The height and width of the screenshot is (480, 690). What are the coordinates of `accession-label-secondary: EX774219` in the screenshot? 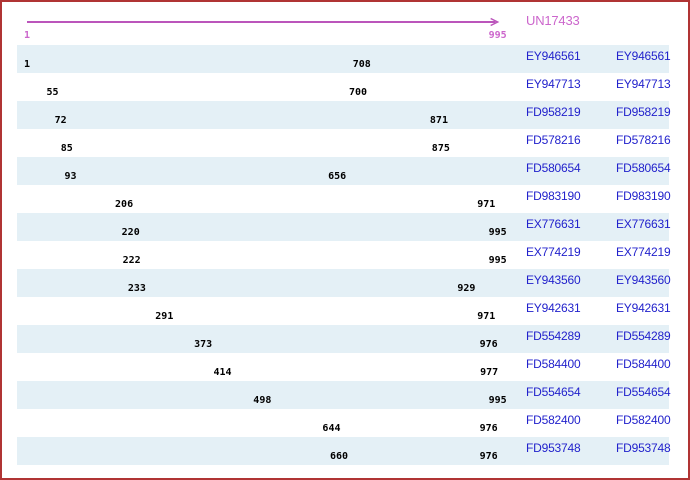 It's located at (643, 252).